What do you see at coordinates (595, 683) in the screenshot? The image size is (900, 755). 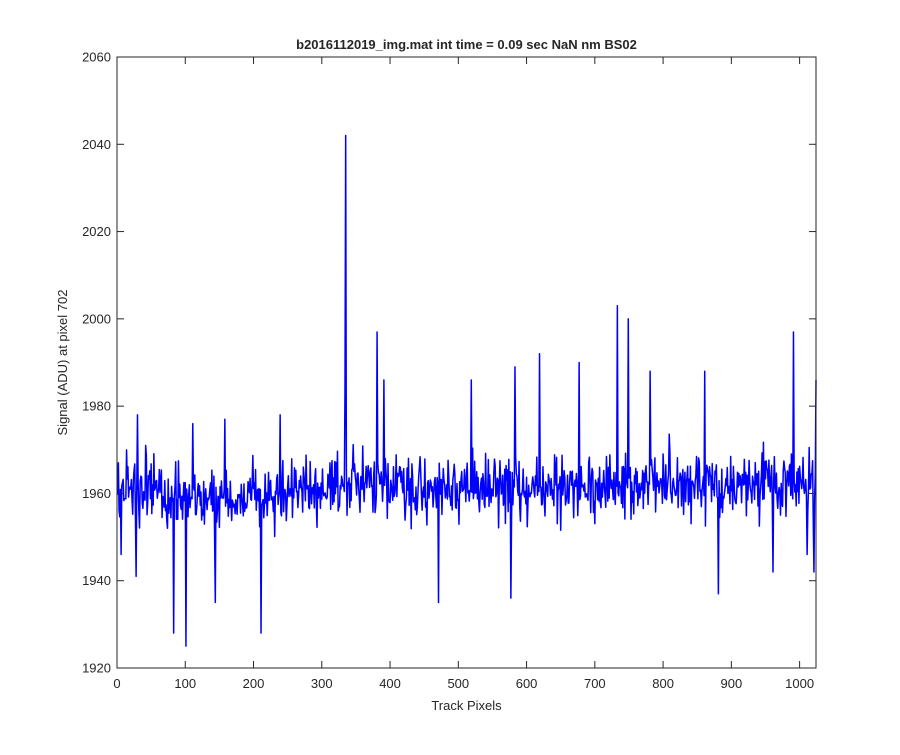 I see `x-tick-label: 700` at bounding box center [595, 683].